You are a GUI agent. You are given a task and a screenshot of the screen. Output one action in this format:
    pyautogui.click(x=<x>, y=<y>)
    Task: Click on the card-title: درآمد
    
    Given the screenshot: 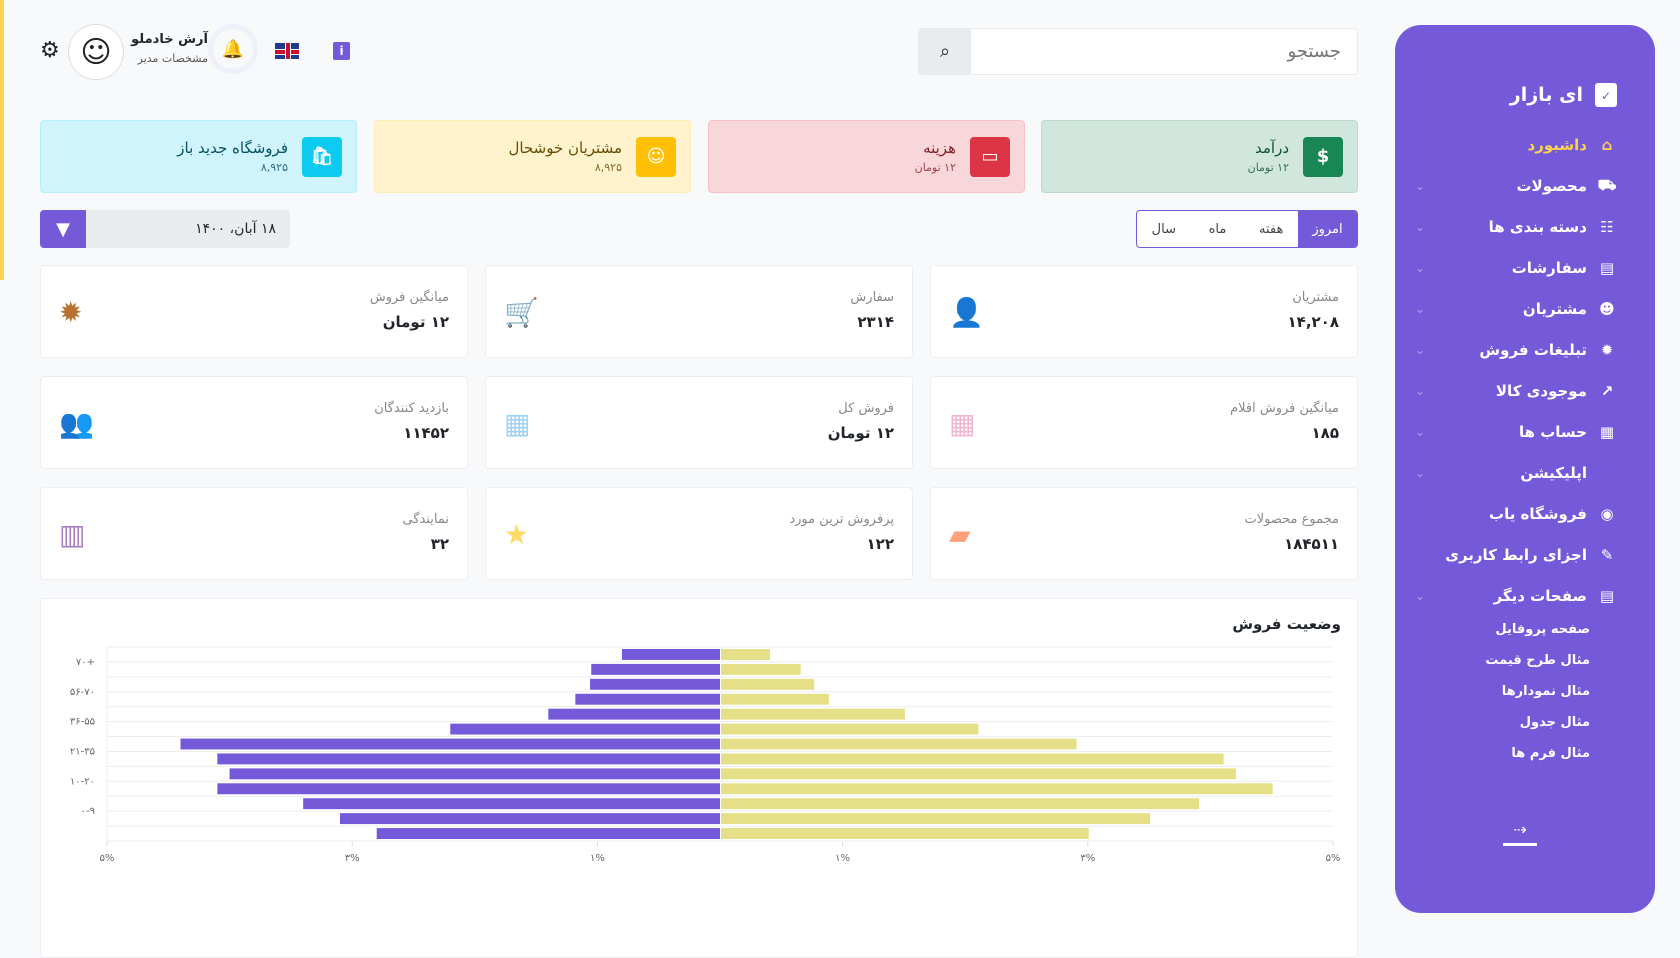 What is the action you would take?
    pyautogui.click(x=1272, y=148)
    